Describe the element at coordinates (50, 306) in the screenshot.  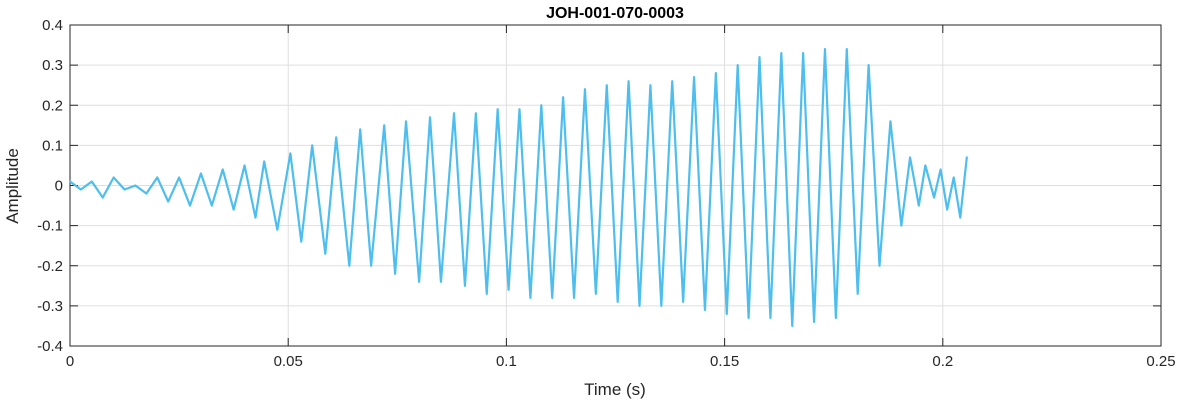
I see `y-tick-label: -0.3` at that location.